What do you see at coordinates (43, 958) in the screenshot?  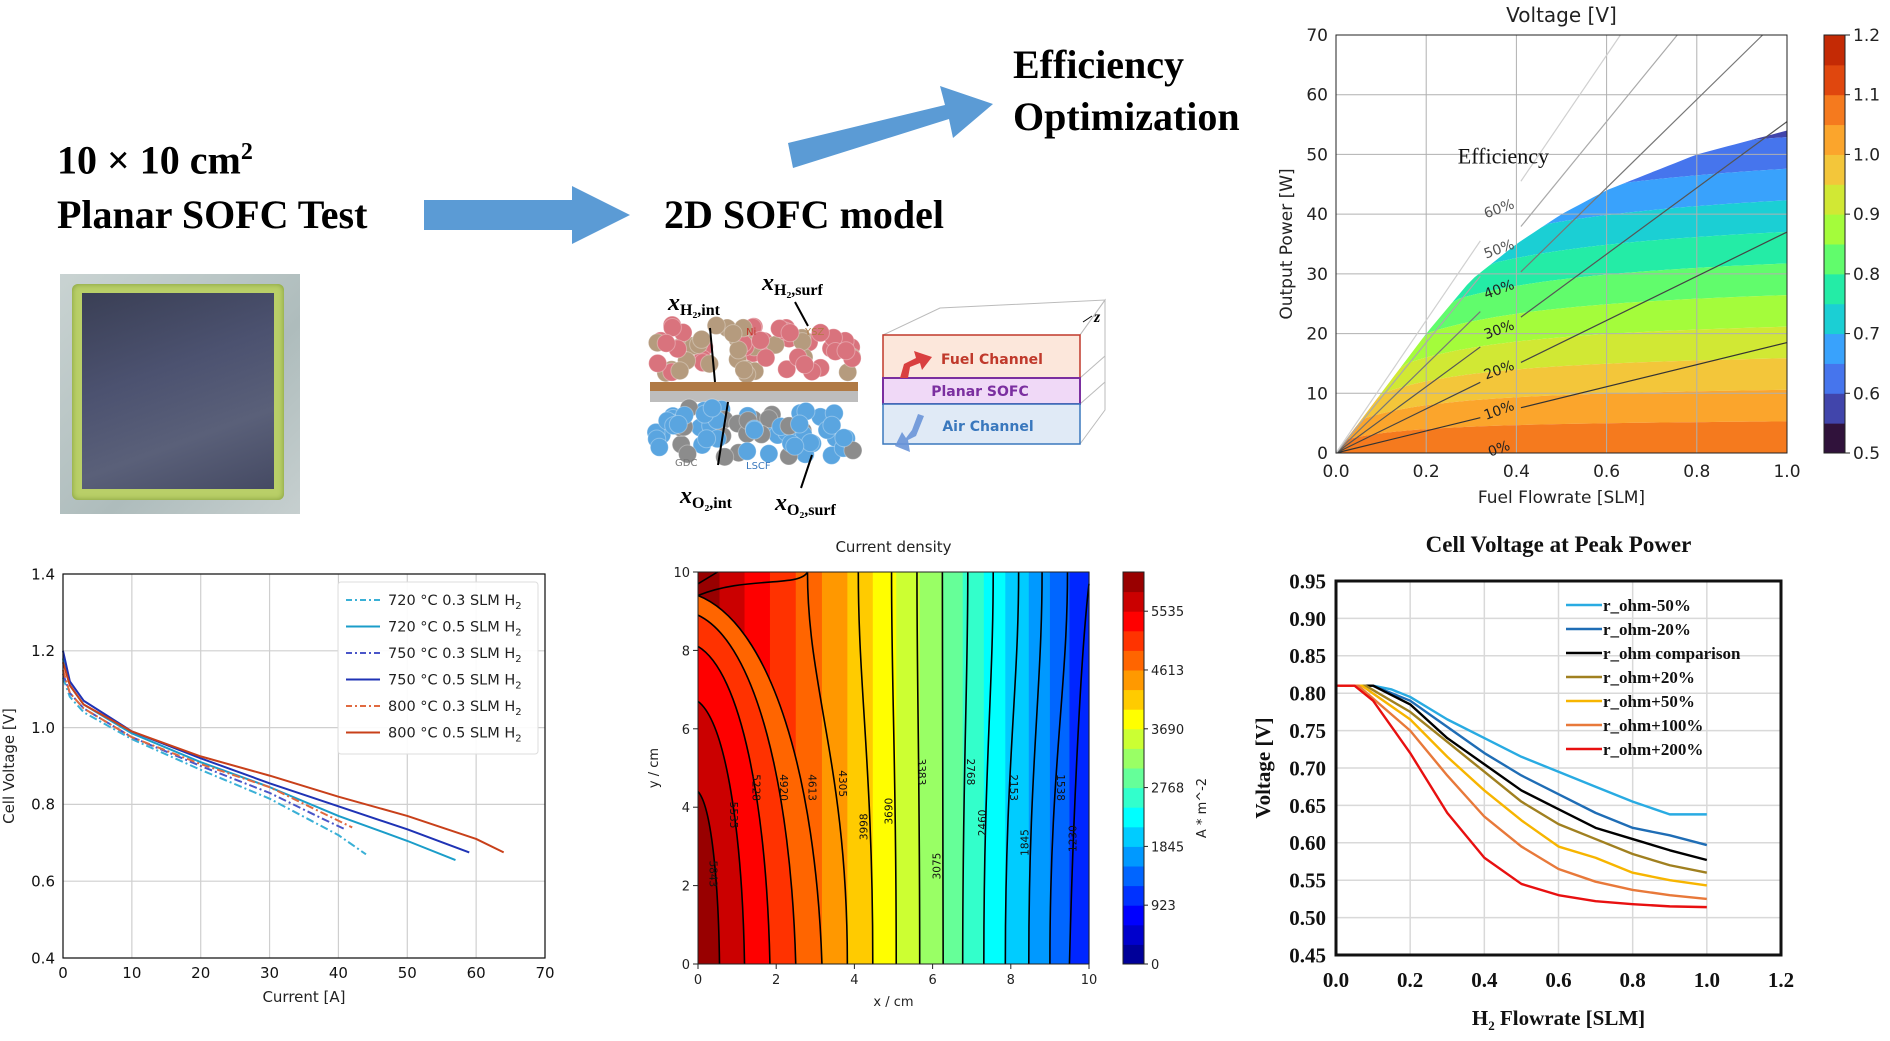 I see `y-tick-label: 0.4` at bounding box center [43, 958].